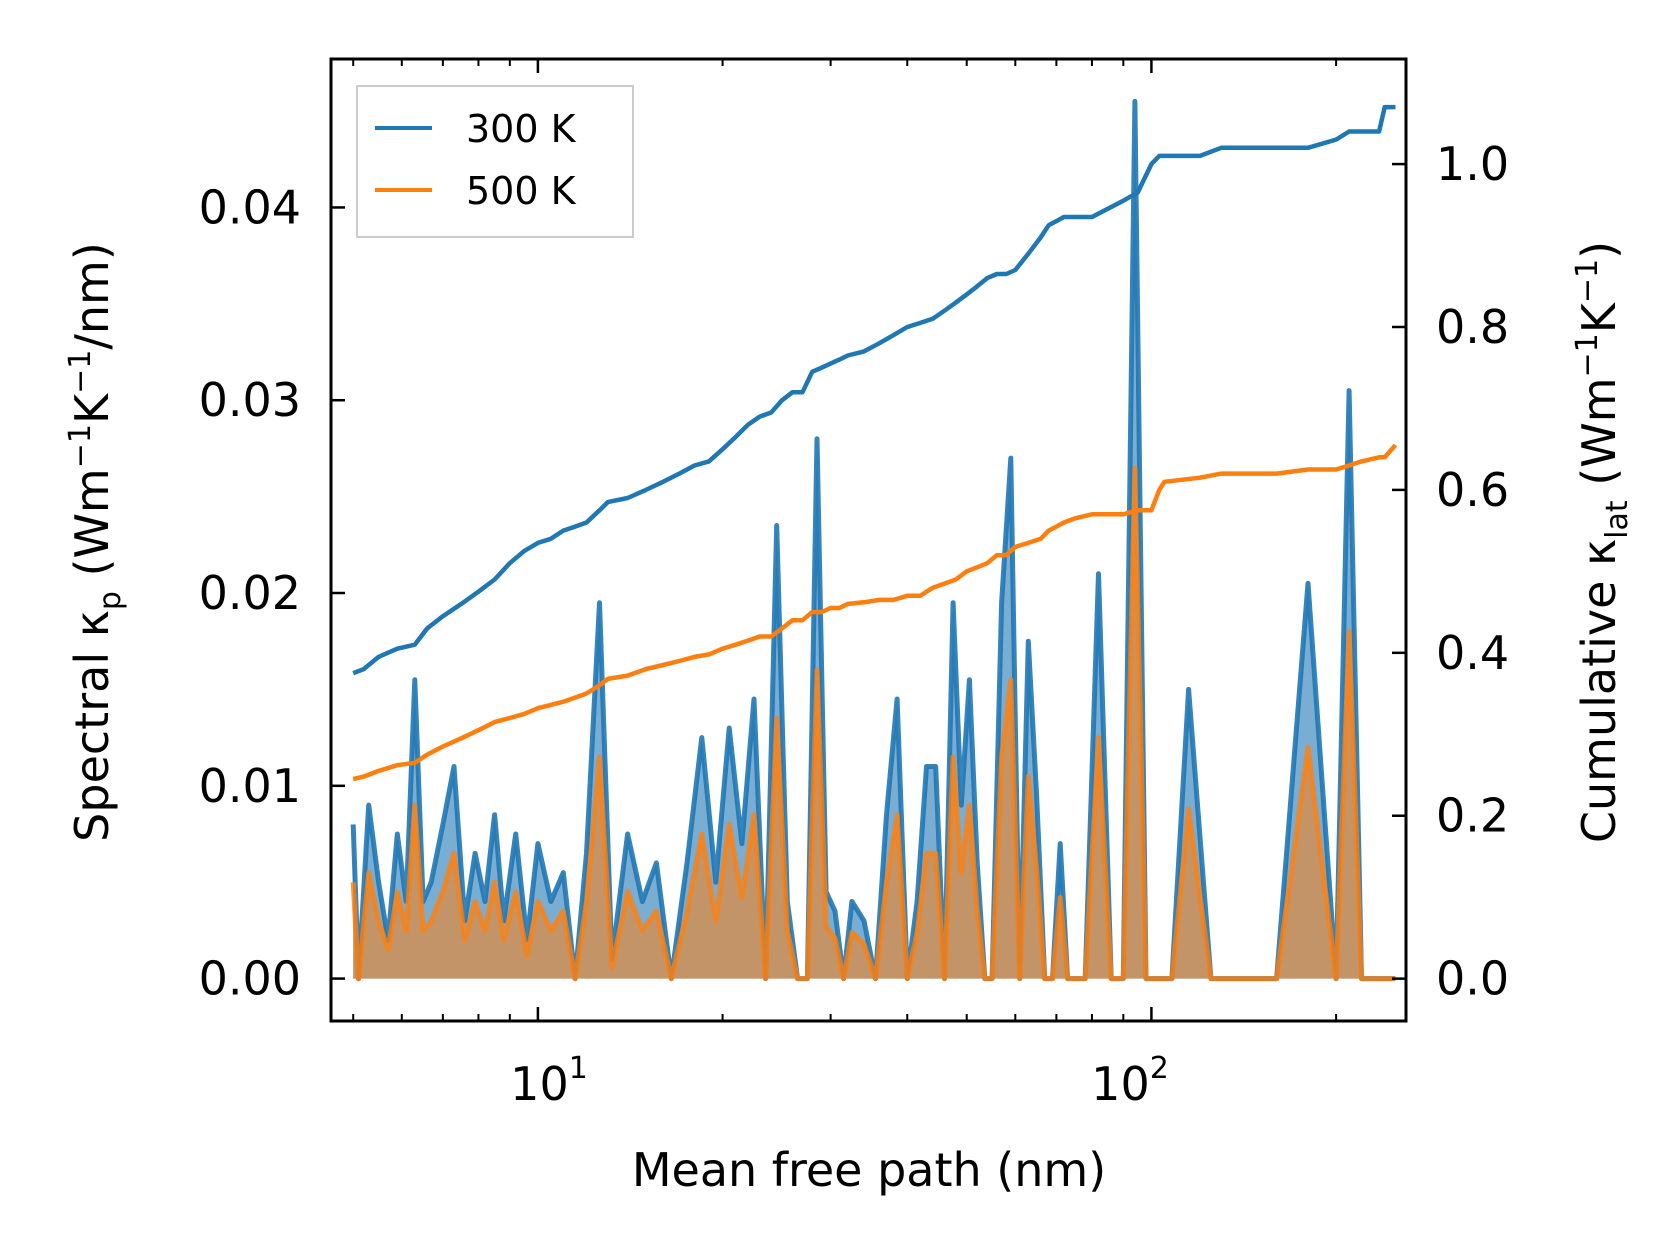  What do you see at coordinates (250, 400) in the screenshot?
I see `left-y-tick-label: 0.03` at bounding box center [250, 400].